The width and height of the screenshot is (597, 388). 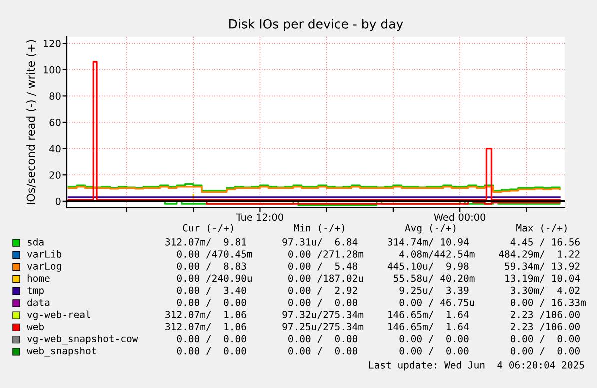 What do you see at coordinates (378, 254) in the screenshot?
I see `text: 0.00 /470.45m 0.00 /271.28m 4.08m/442.54m 484.29m/ 1.22` at bounding box center [378, 254].